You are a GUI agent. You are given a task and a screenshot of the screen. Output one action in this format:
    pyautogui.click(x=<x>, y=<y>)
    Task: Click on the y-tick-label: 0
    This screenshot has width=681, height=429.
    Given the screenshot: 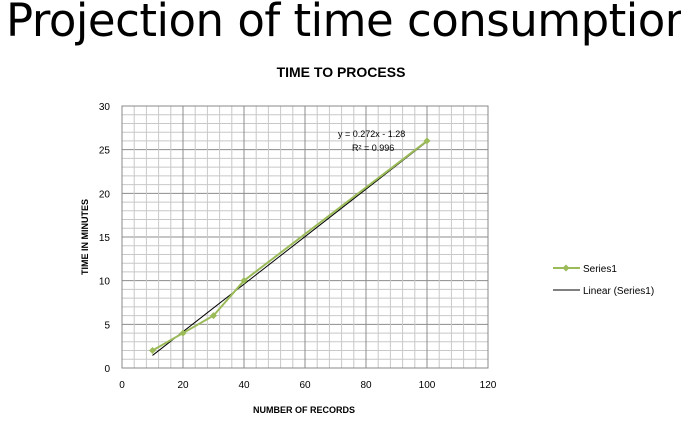 What is the action you would take?
    pyautogui.click(x=107, y=369)
    